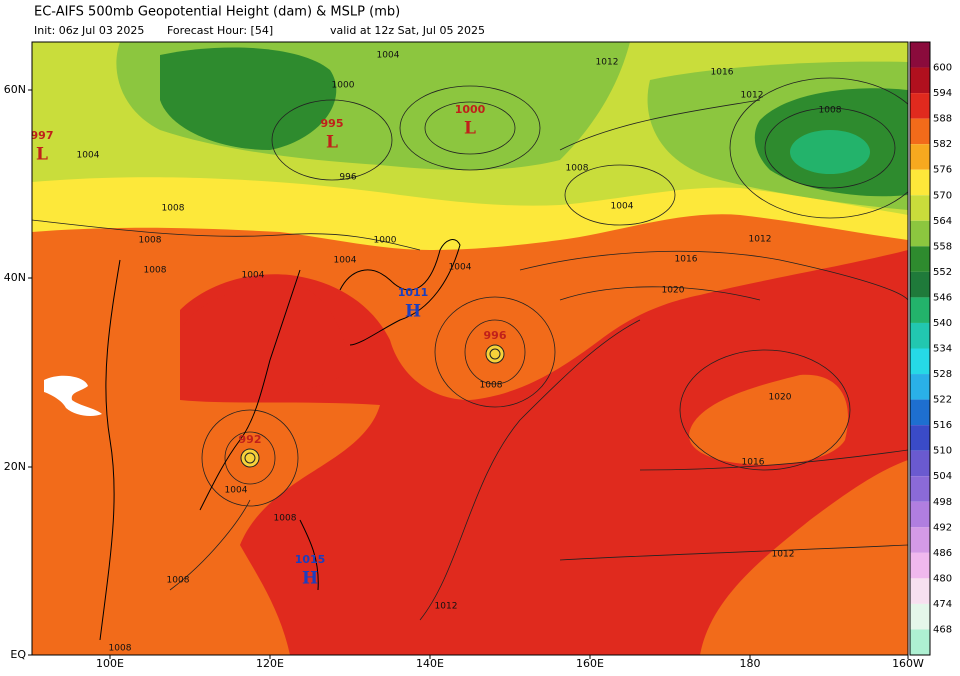  Describe the element at coordinates (942, 170) in the screenshot. I see `colorbar-label: 576` at that location.